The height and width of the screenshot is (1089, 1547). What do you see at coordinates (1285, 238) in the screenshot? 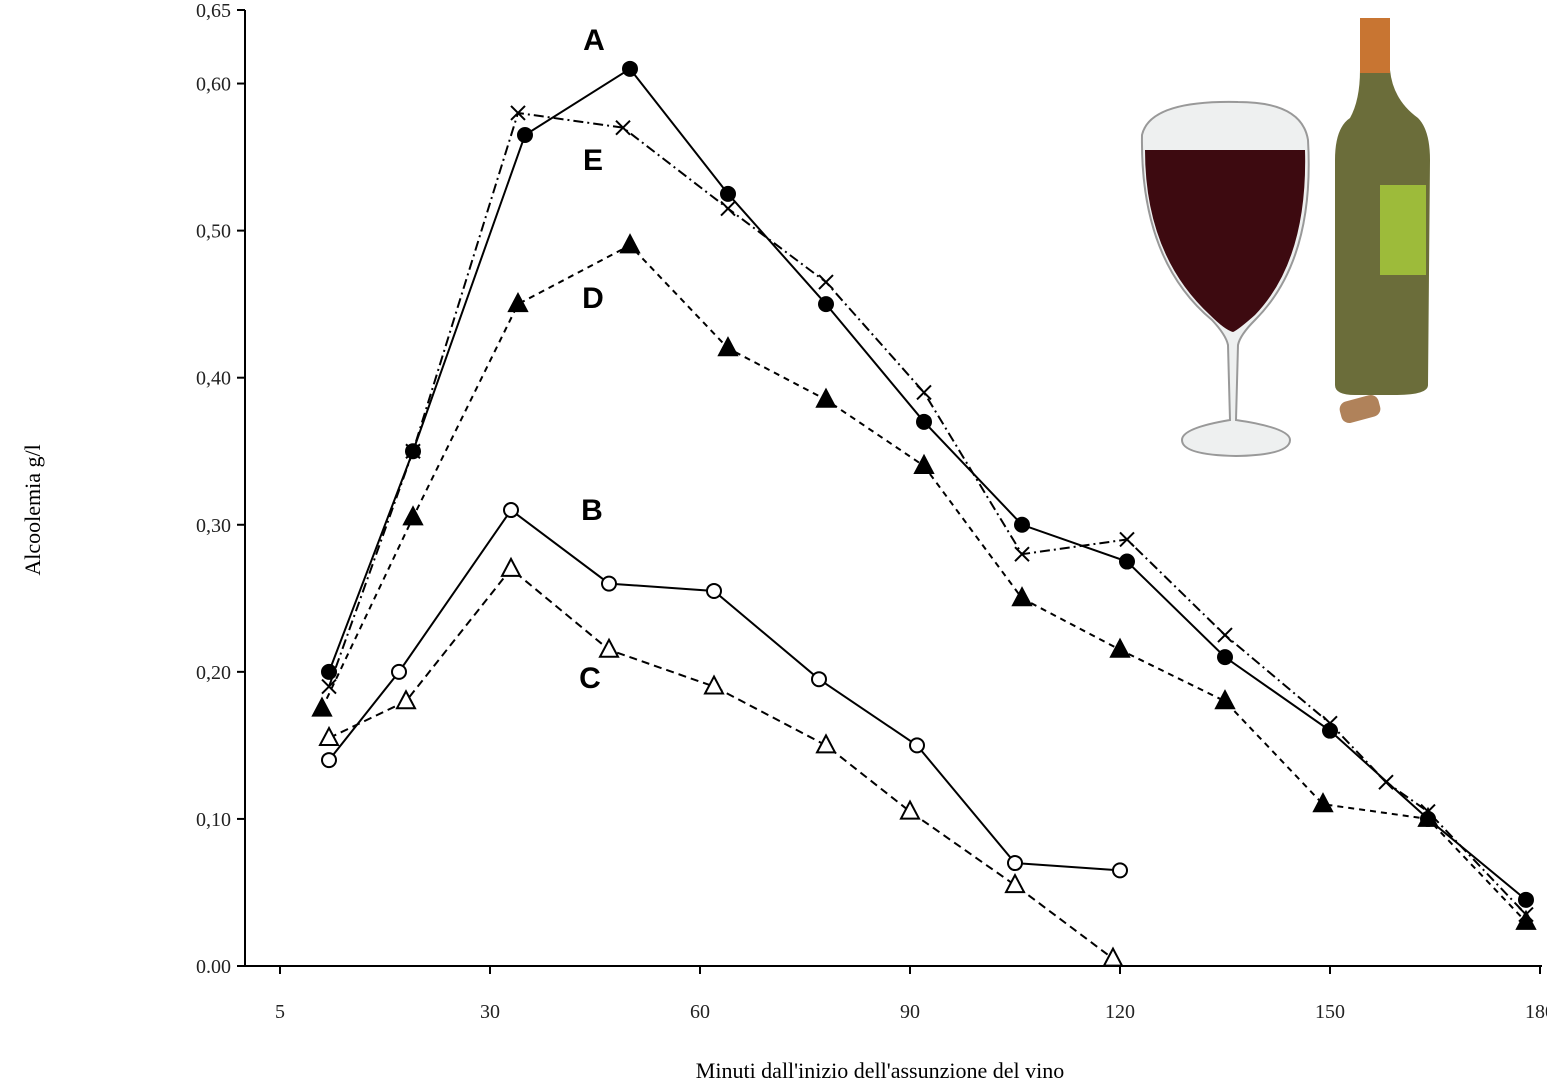
I see `wine-illustration` at bounding box center [1285, 238].